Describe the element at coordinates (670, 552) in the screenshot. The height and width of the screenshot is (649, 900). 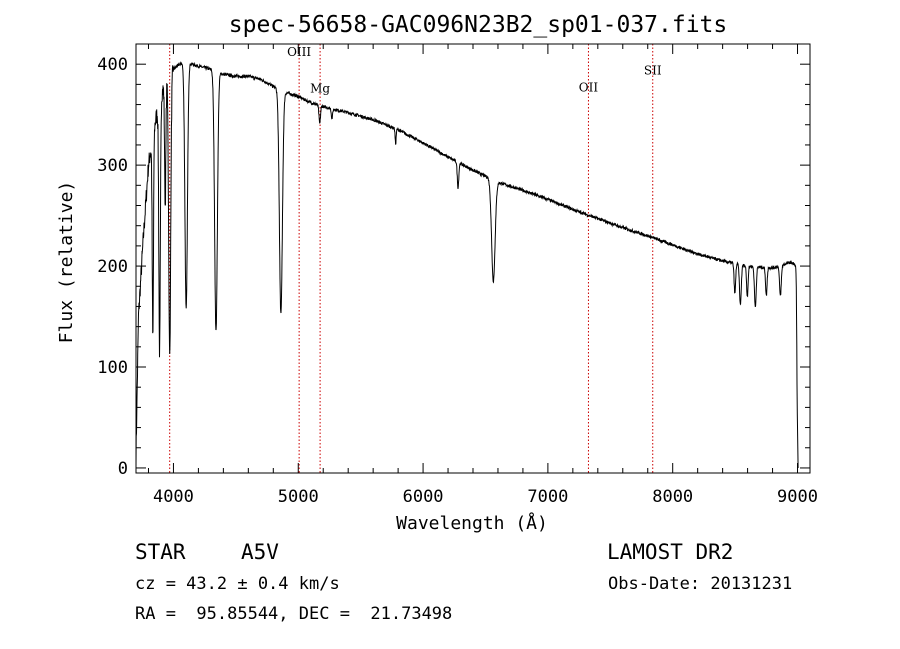
I see `survey-name: LAMOST DR2` at that location.